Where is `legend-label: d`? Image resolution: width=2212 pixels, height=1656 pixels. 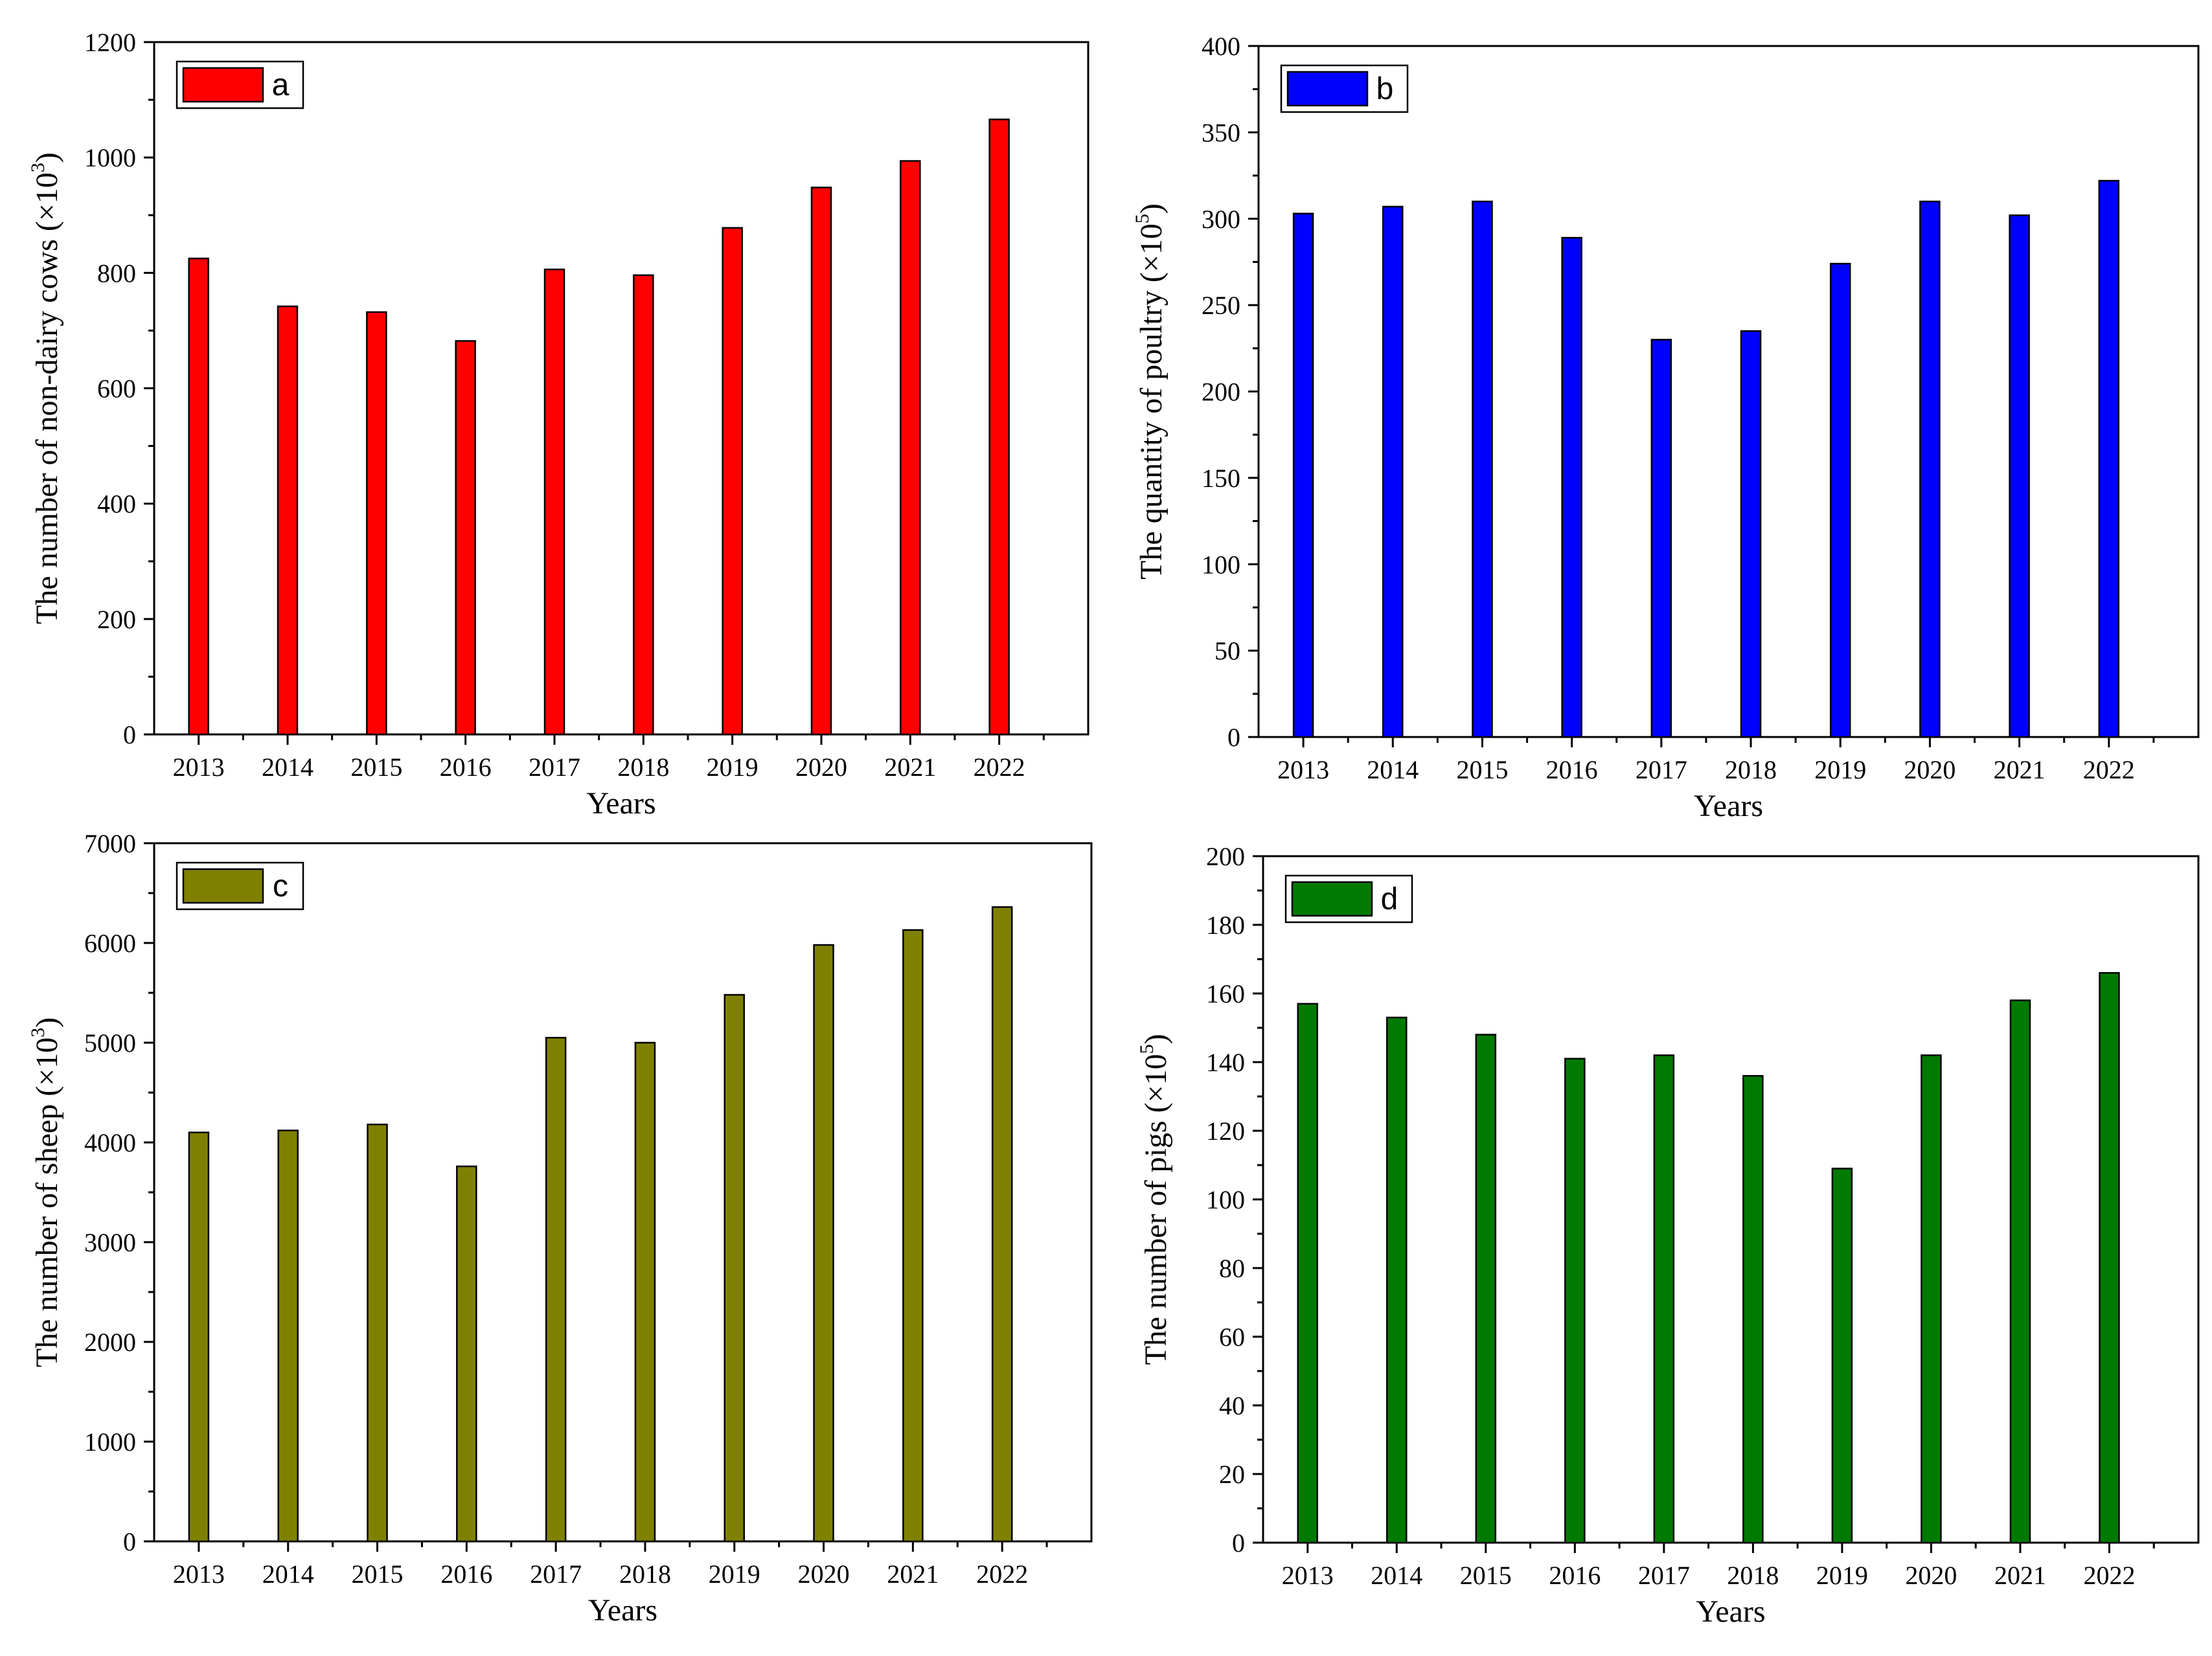
legend-label: d is located at coordinates (1389, 899).